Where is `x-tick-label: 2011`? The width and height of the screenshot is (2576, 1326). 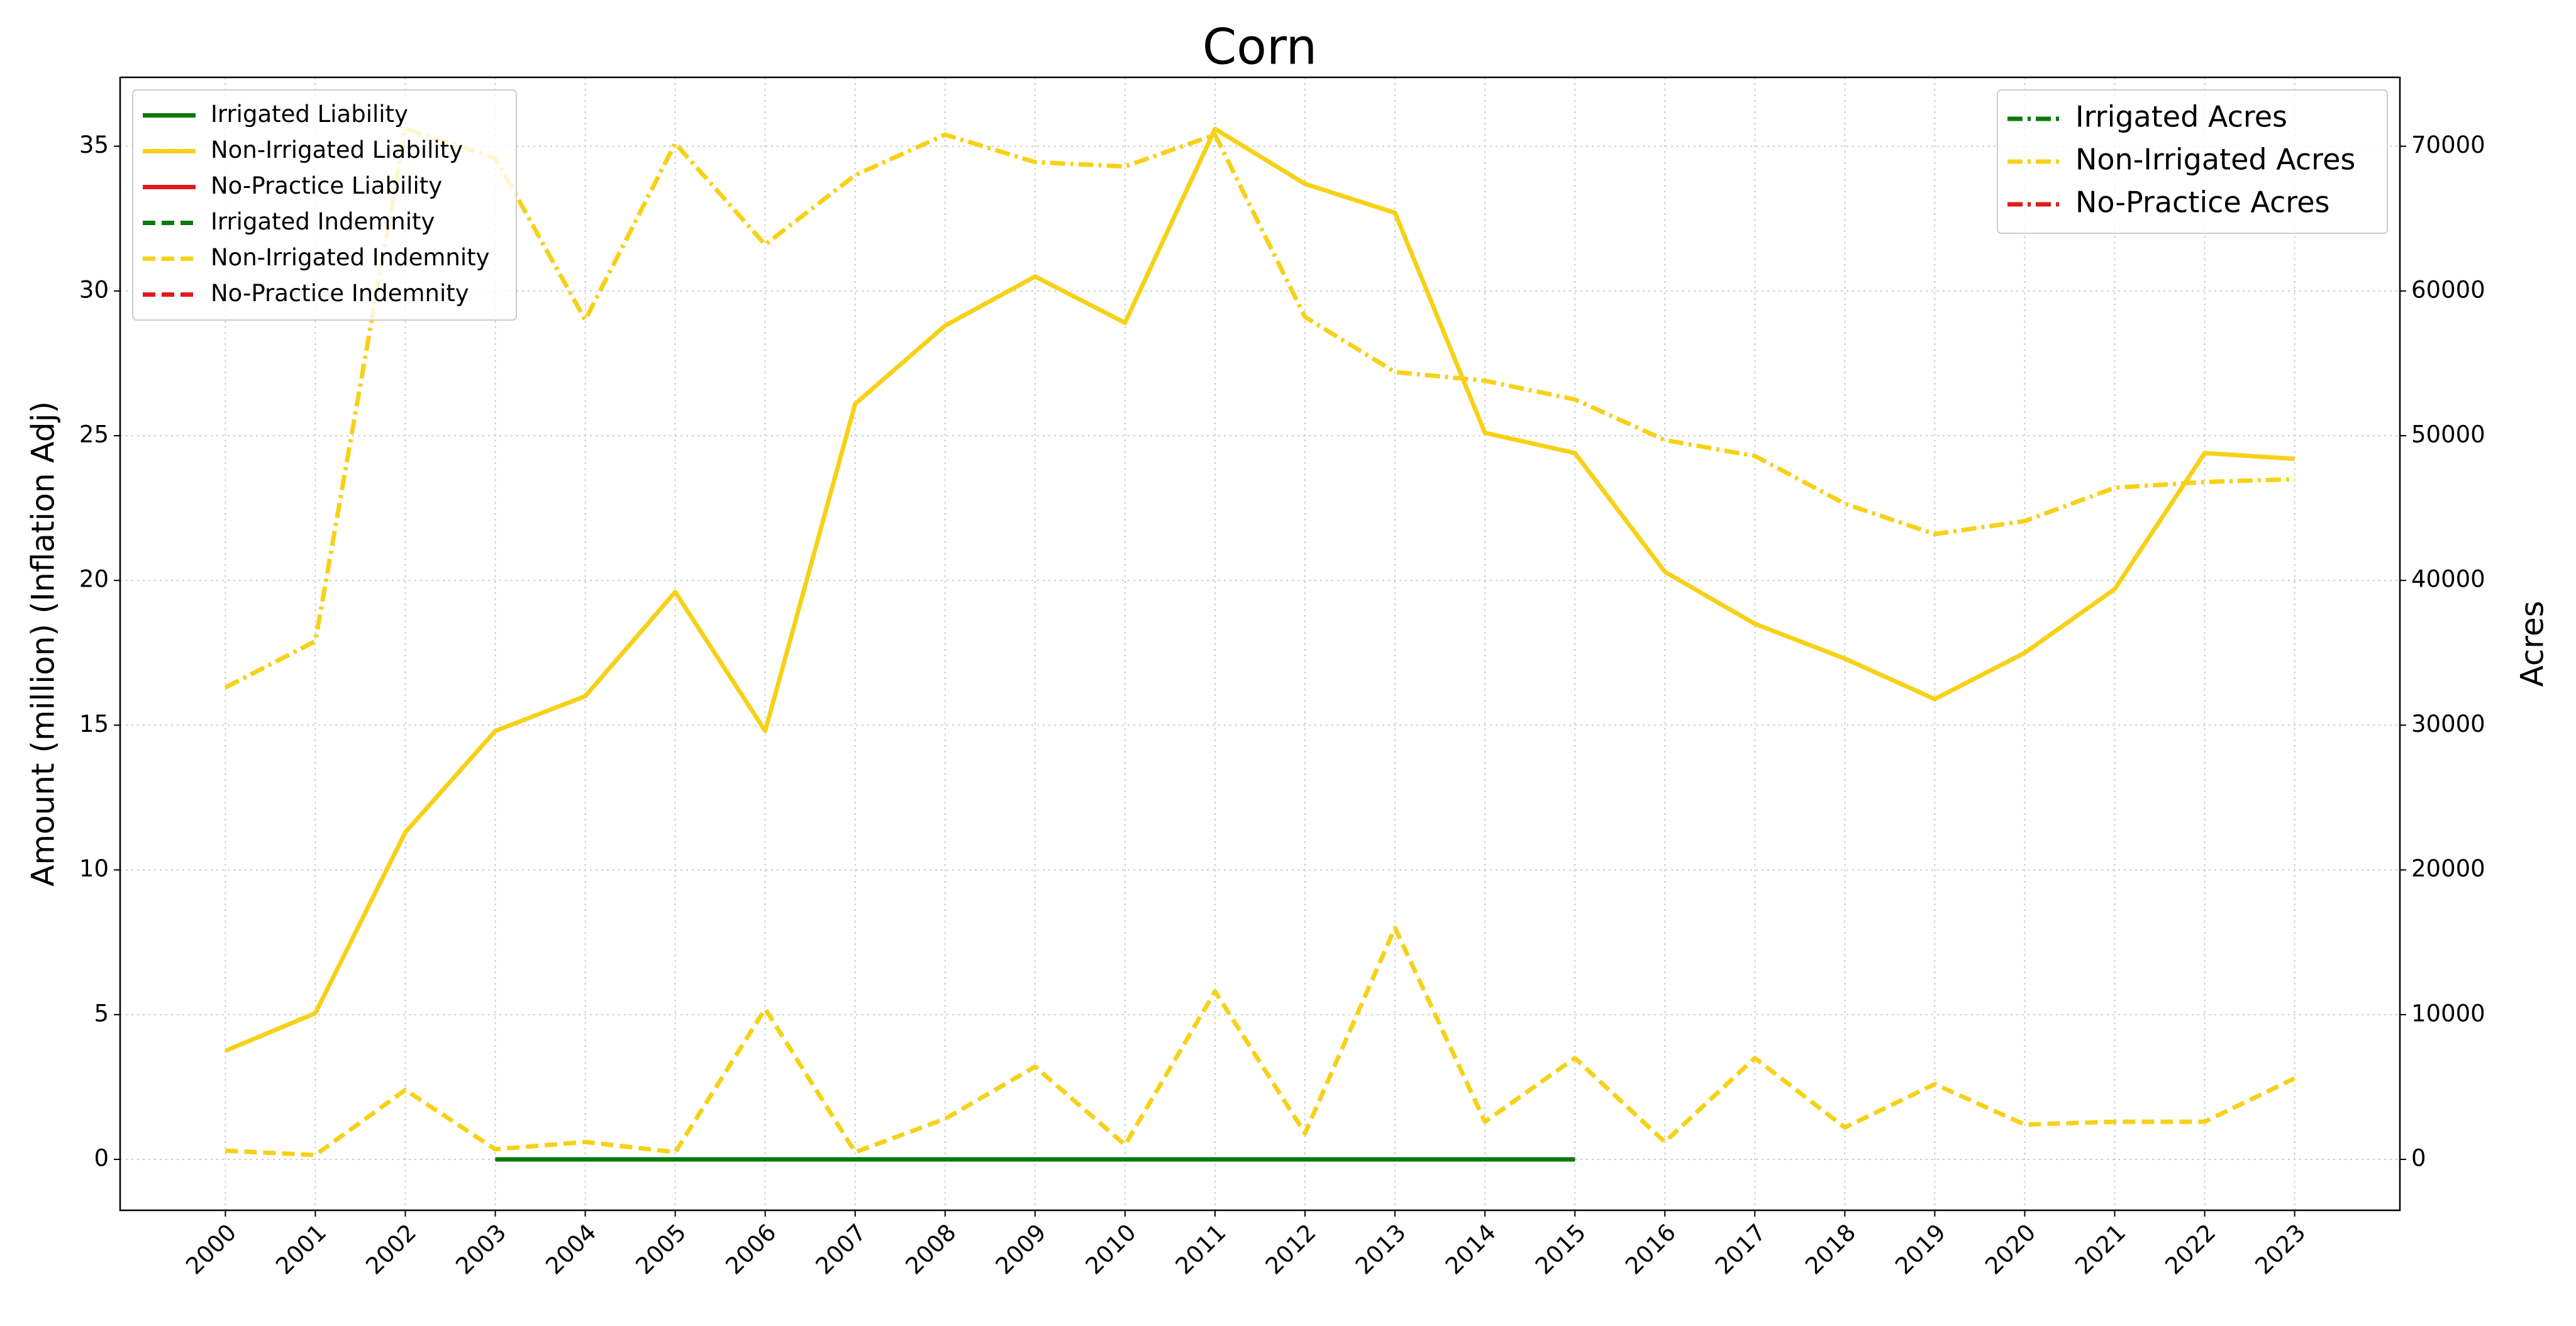 x-tick-label: 2011 is located at coordinates (1200, 1248).